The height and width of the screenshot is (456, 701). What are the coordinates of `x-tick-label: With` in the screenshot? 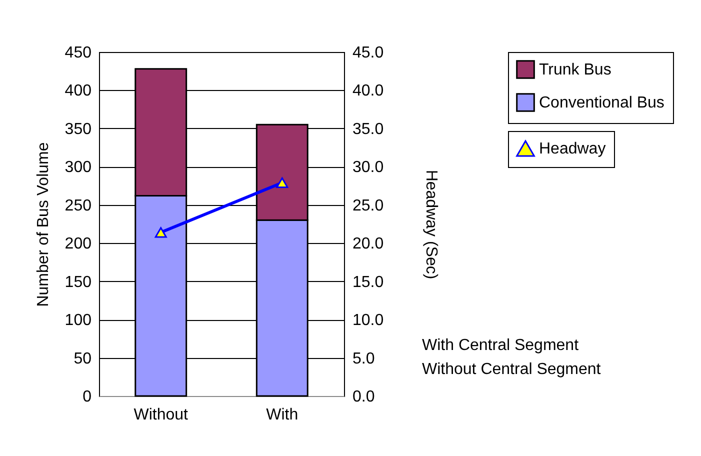 It's located at (282, 415).